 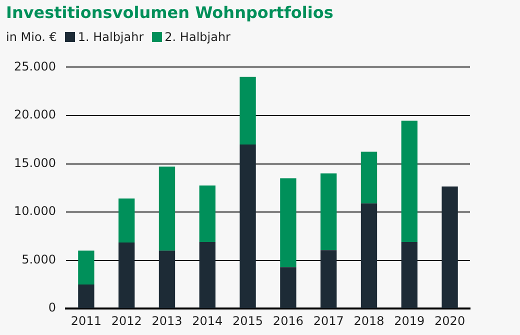 I want to click on y-tick-label: 15.000, so click(x=35, y=163).